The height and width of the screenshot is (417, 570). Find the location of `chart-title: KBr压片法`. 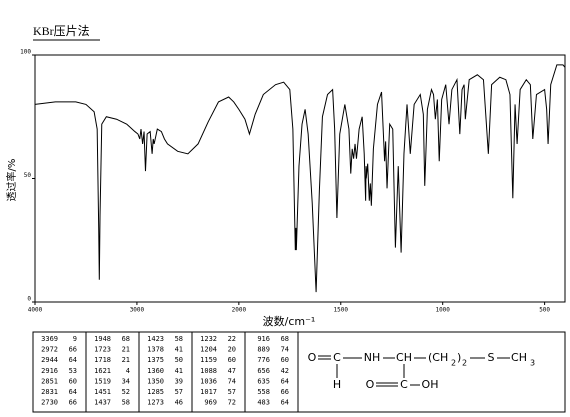

chart-title: KBr压片法 is located at coordinates (61, 31).